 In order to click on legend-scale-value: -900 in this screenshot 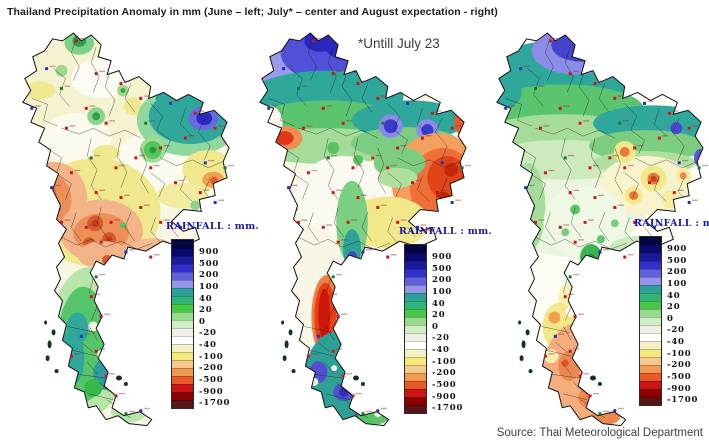, I will do `click(211, 391)`.